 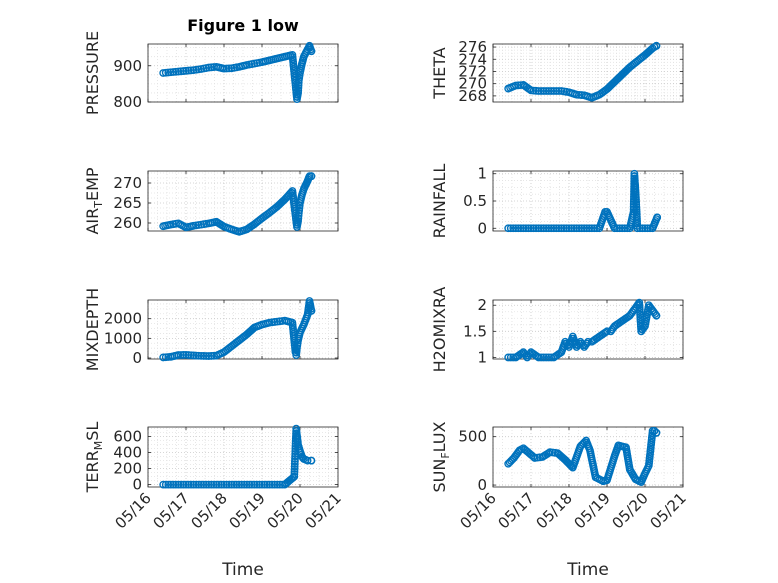 I want to click on y-tick-label: 260, so click(x=127, y=223).